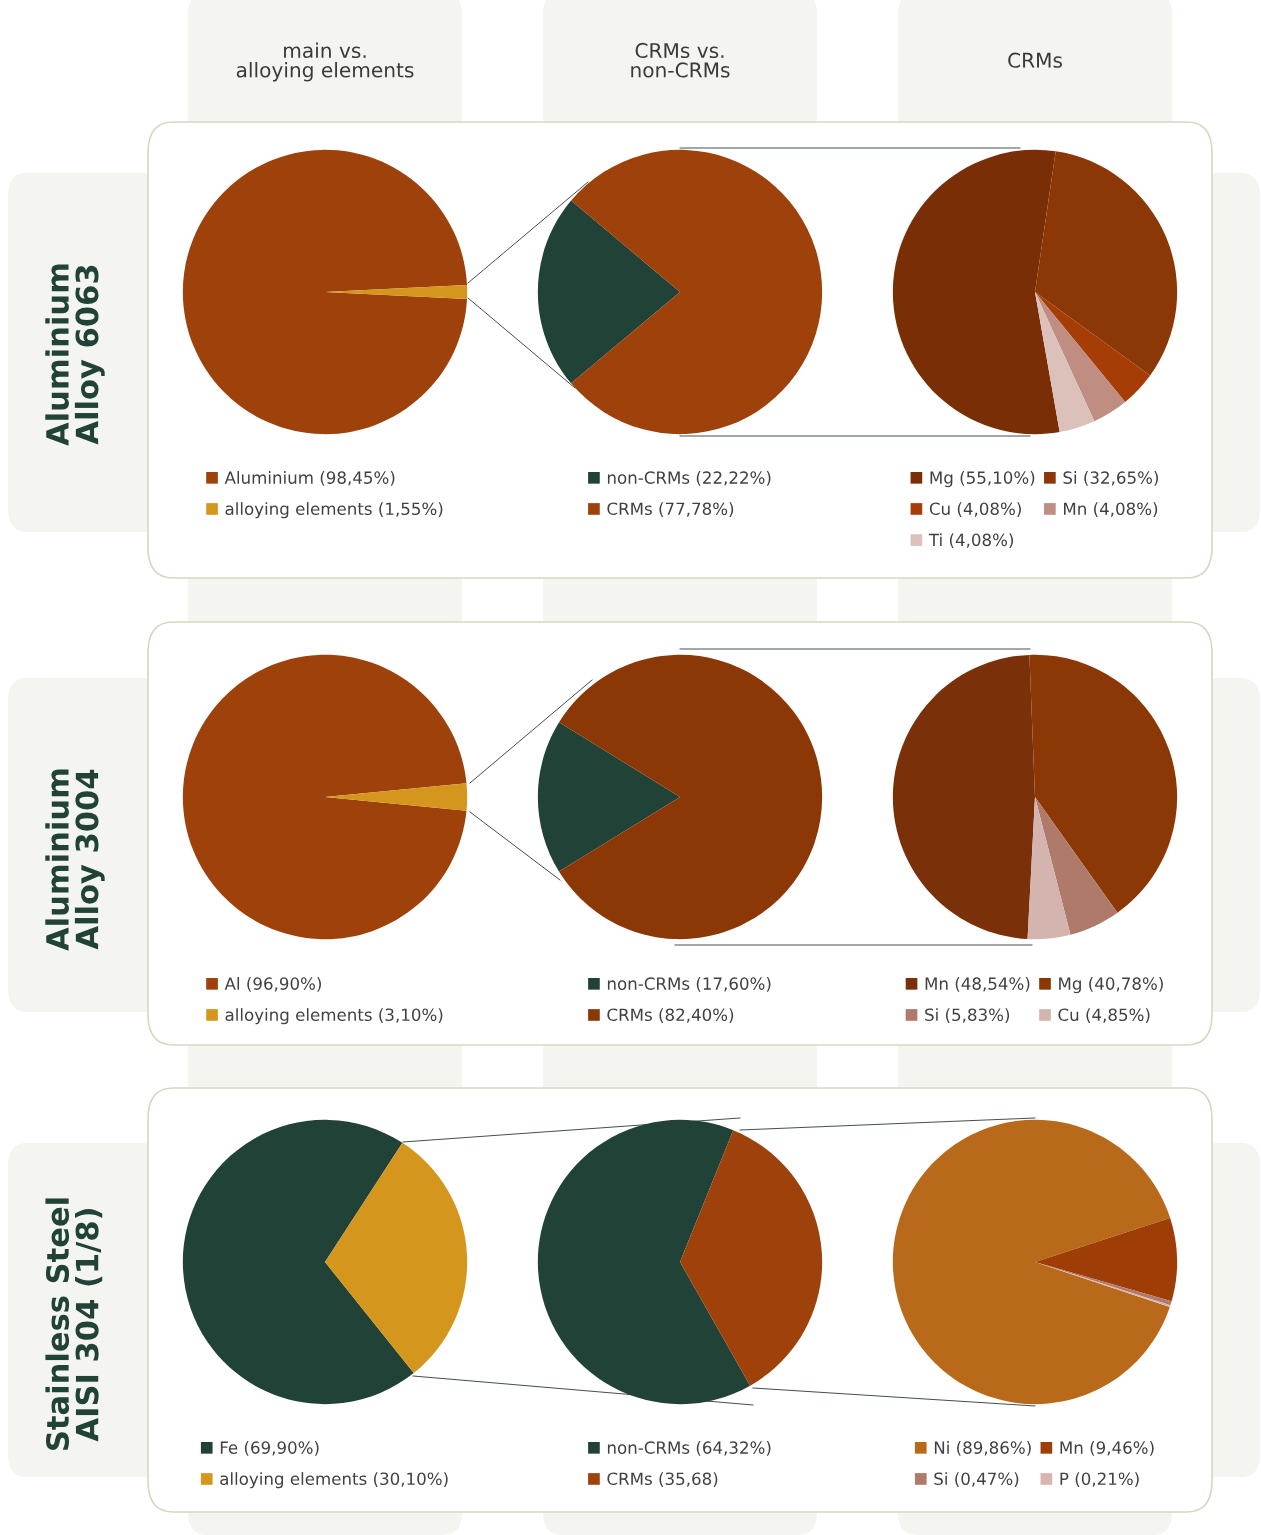 Image resolution: width=1261 pixels, height=1535 pixels. Describe the element at coordinates (670, 509) in the screenshot. I see `legend-label: CRMs (77,78%)` at that location.